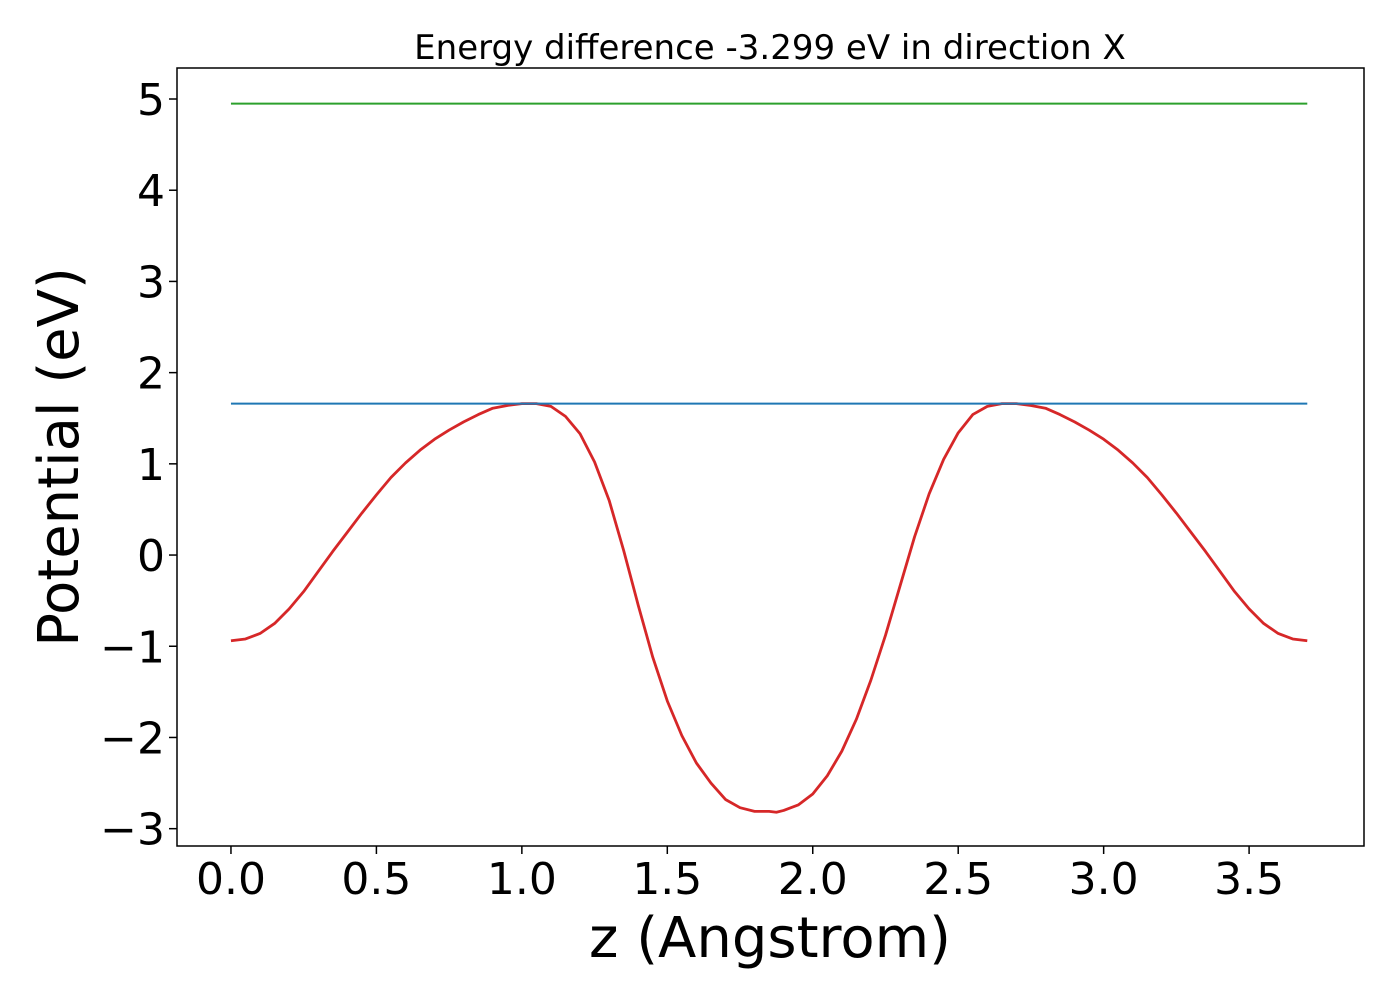 This screenshot has height=1004, width=1400. What do you see at coordinates (1249, 879) in the screenshot?
I see `x-tick-label: 3.5` at bounding box center [1249, 879].